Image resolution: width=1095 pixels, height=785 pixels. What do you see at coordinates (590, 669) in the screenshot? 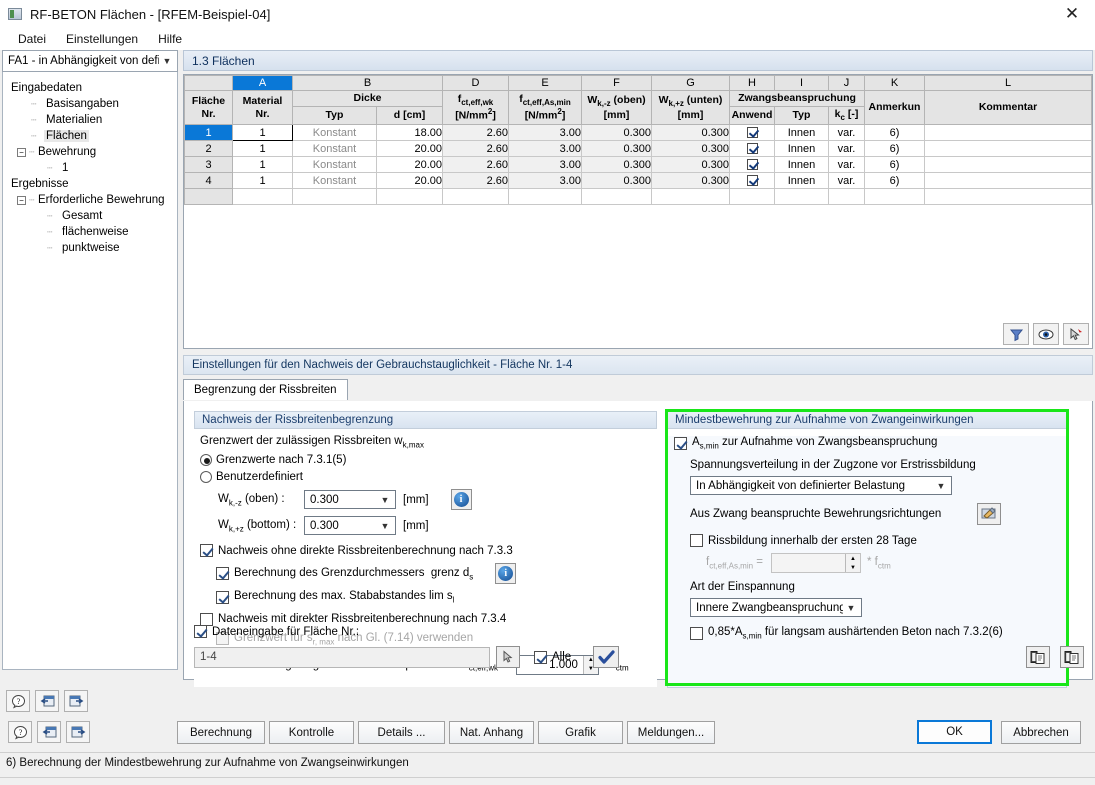
I see `spin-down-icon: ▼` at bounding box center [590, 669].